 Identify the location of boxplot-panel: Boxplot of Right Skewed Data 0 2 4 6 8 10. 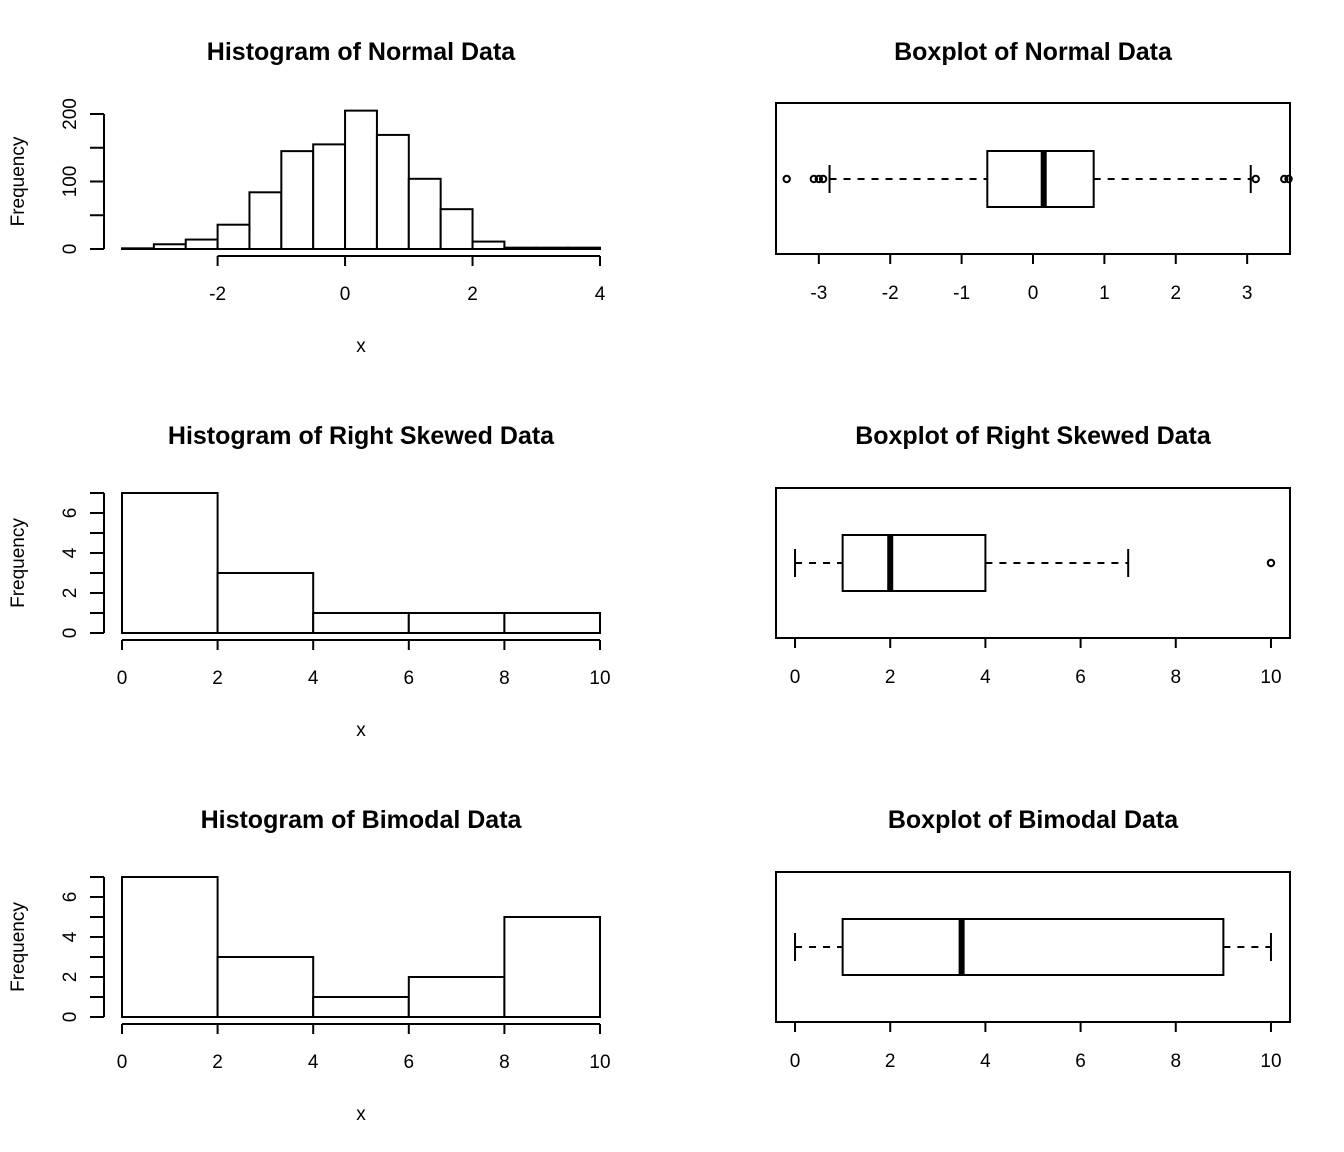
(1033, 555).